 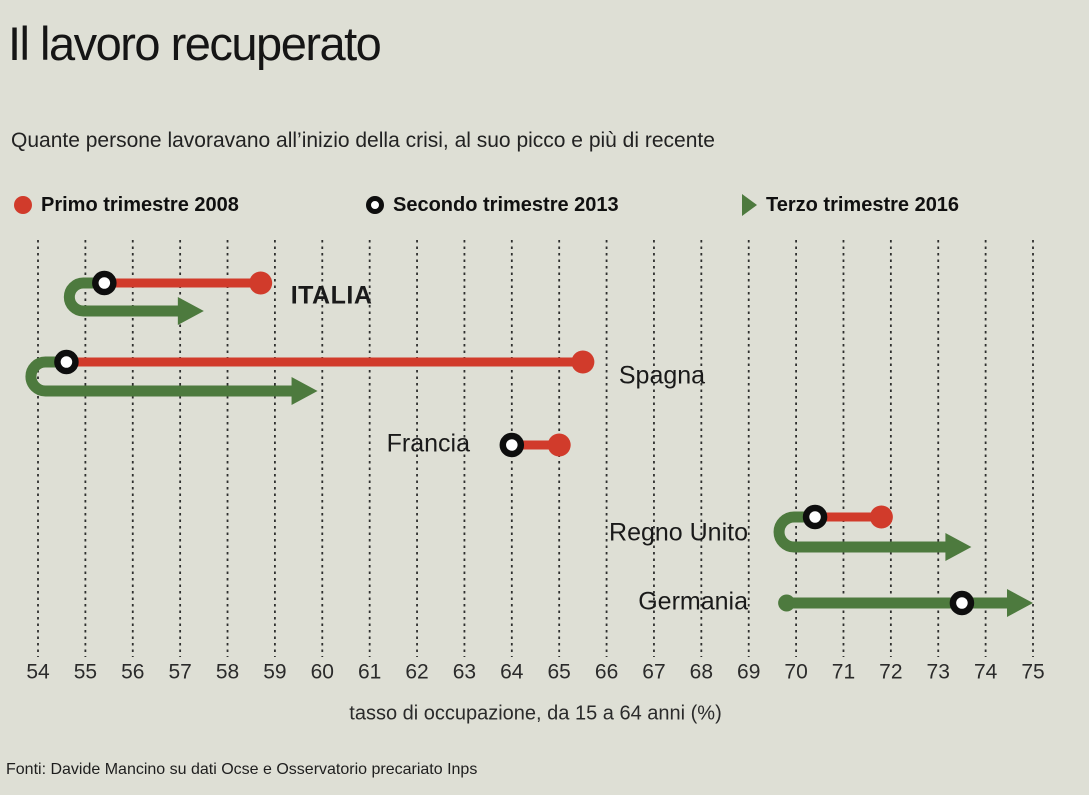 What do you see at coordinates (416, 672) in the screenshot?
I see `tick-label-62: 62` at bounding box center [416, 672].